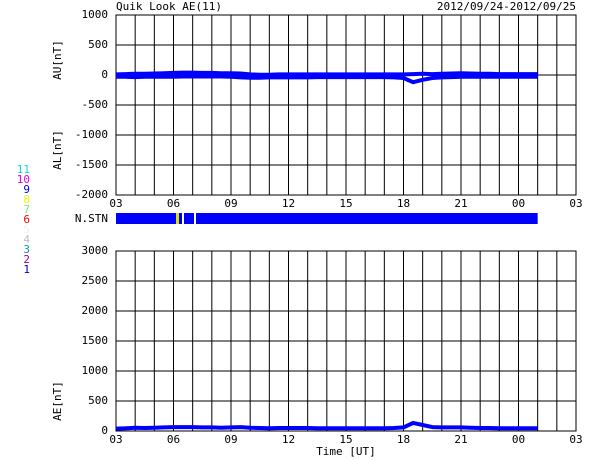 The height and width of the screenshot is (460, 590). I want to click on station-legend-label: 5, so click(26, 229).